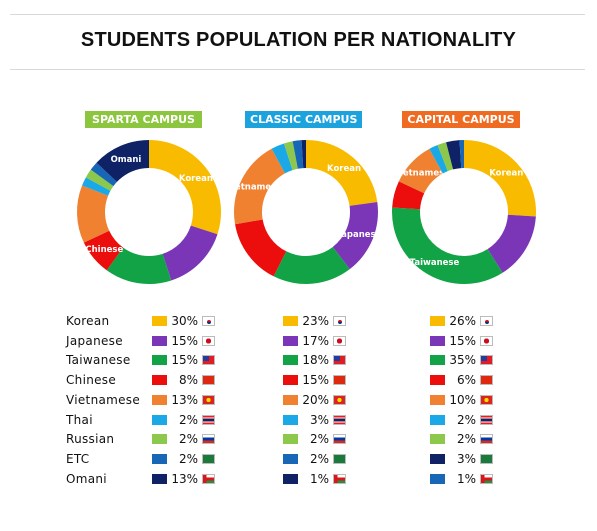 This screenshot has width=597, height=531. I want to click on legend-label-chinese: Chinese, so click(91, 380).